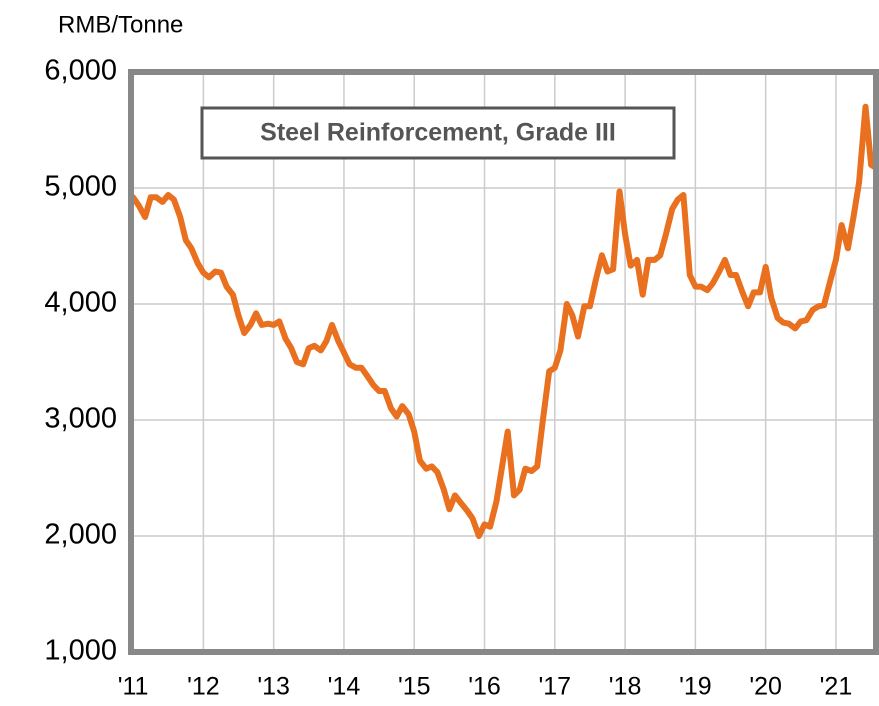 This screenshot has width=879, height=706. What do you see at coordinates (203, 687) in the screenshot?
I see `x-tick-label: '12` at bounding box center [203, 687].